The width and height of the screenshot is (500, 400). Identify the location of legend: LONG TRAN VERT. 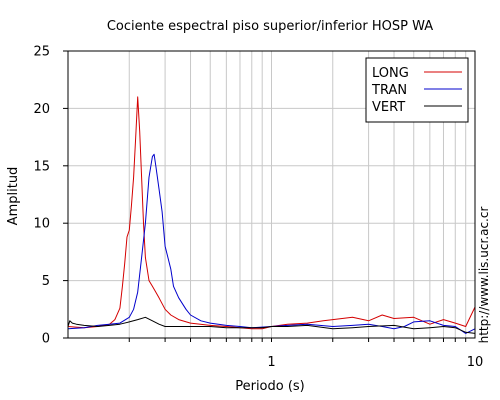
(417, 90).